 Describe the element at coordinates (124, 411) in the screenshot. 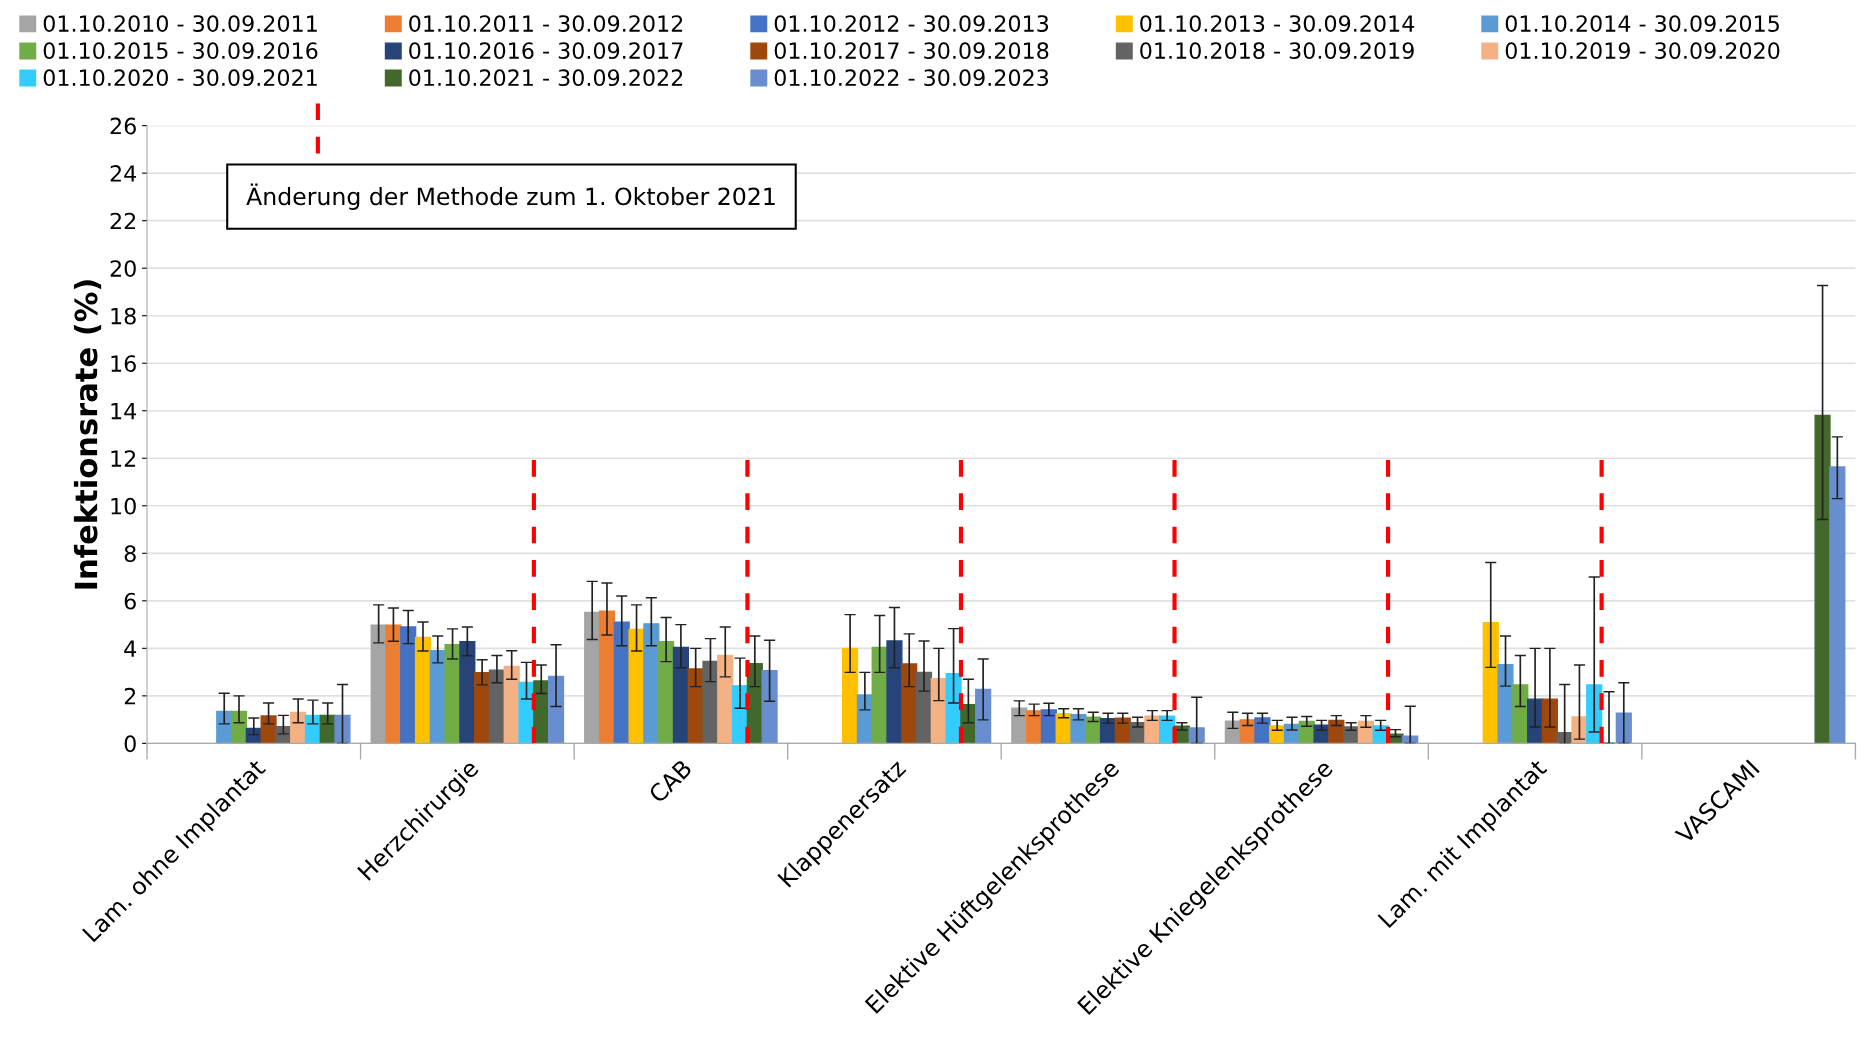

I see `y-tick-label: 14` at that location.